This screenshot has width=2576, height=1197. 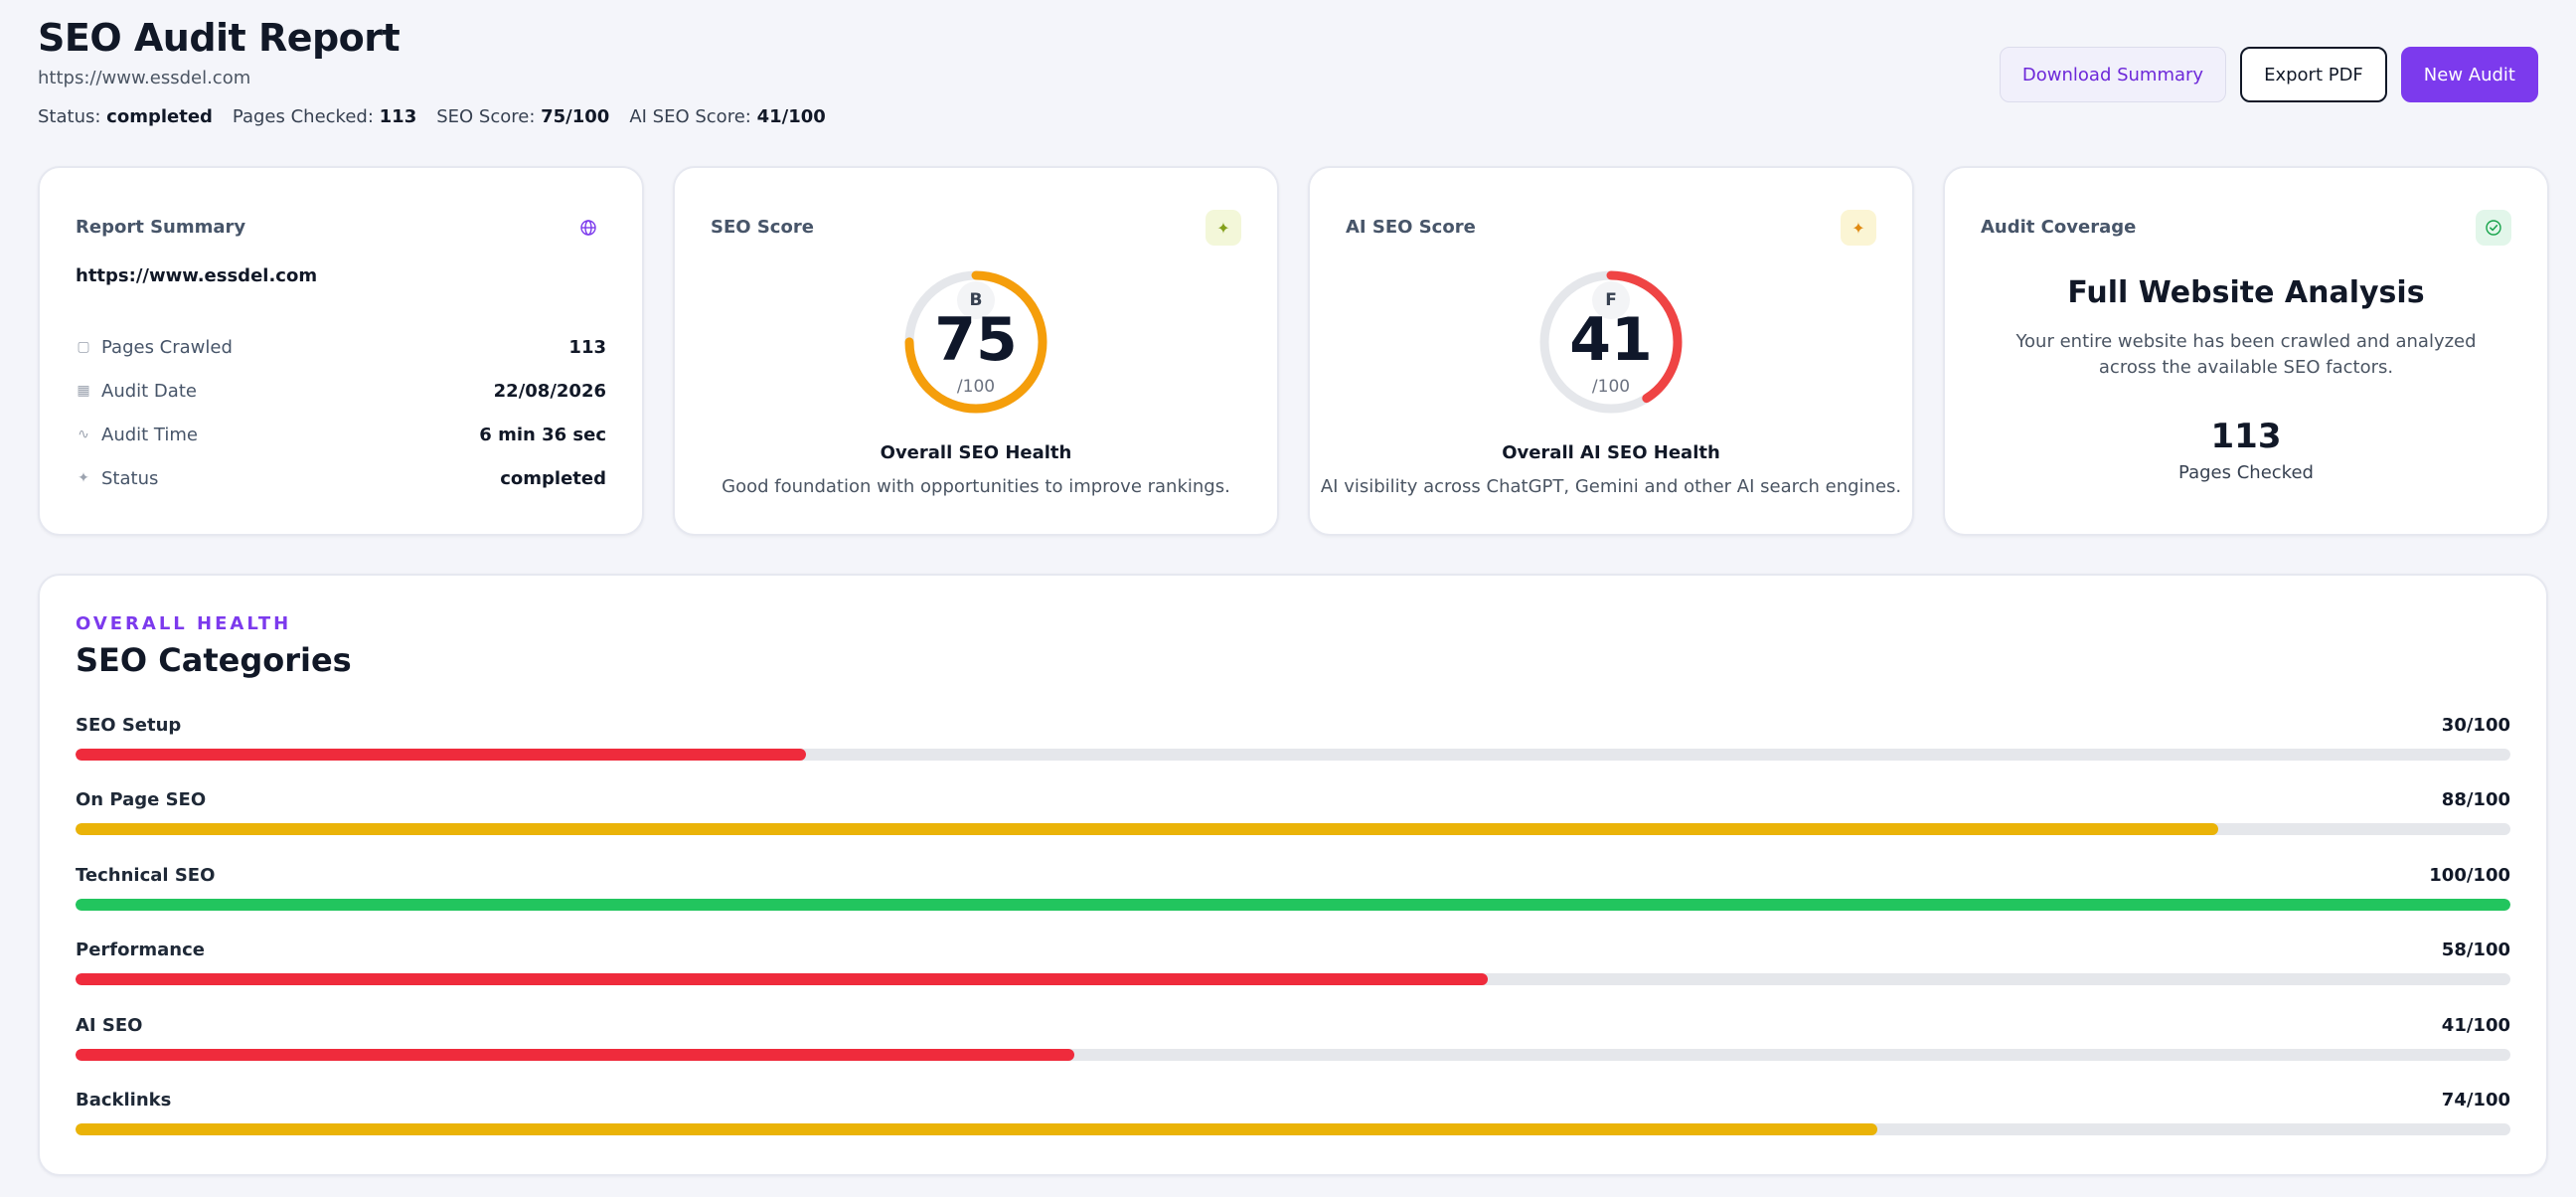 I want to click on seo-score-gauge: B 75 /100, so click(x=975, y=342).